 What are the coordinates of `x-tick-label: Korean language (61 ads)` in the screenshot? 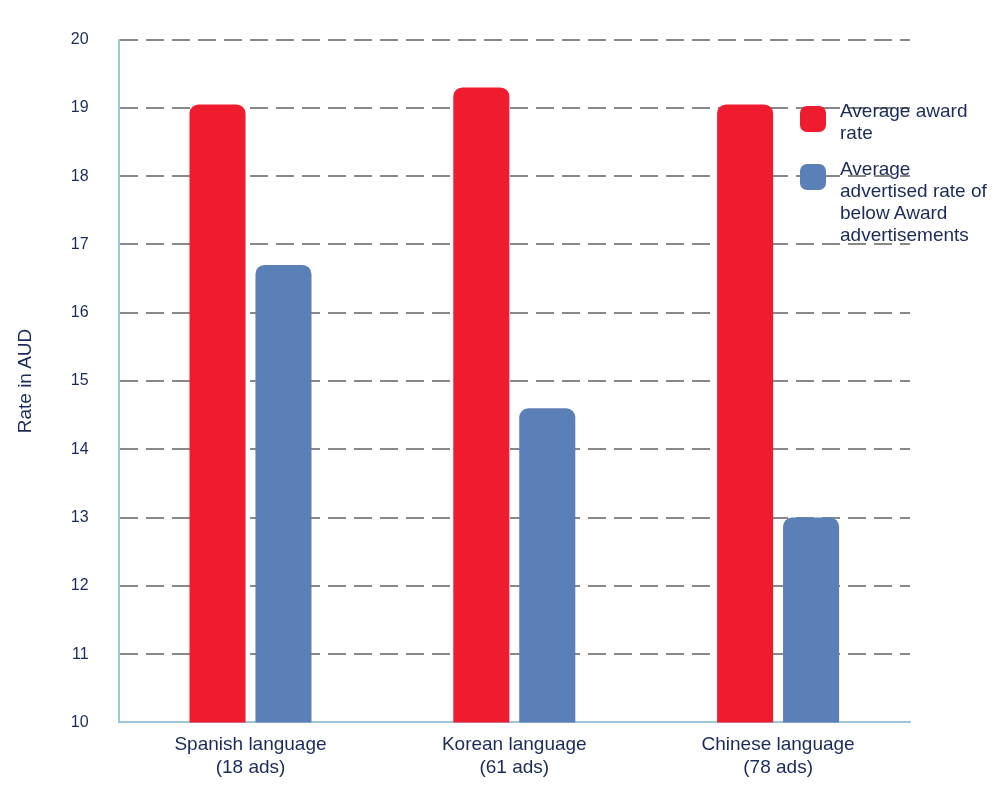 It's located at (514, 755).